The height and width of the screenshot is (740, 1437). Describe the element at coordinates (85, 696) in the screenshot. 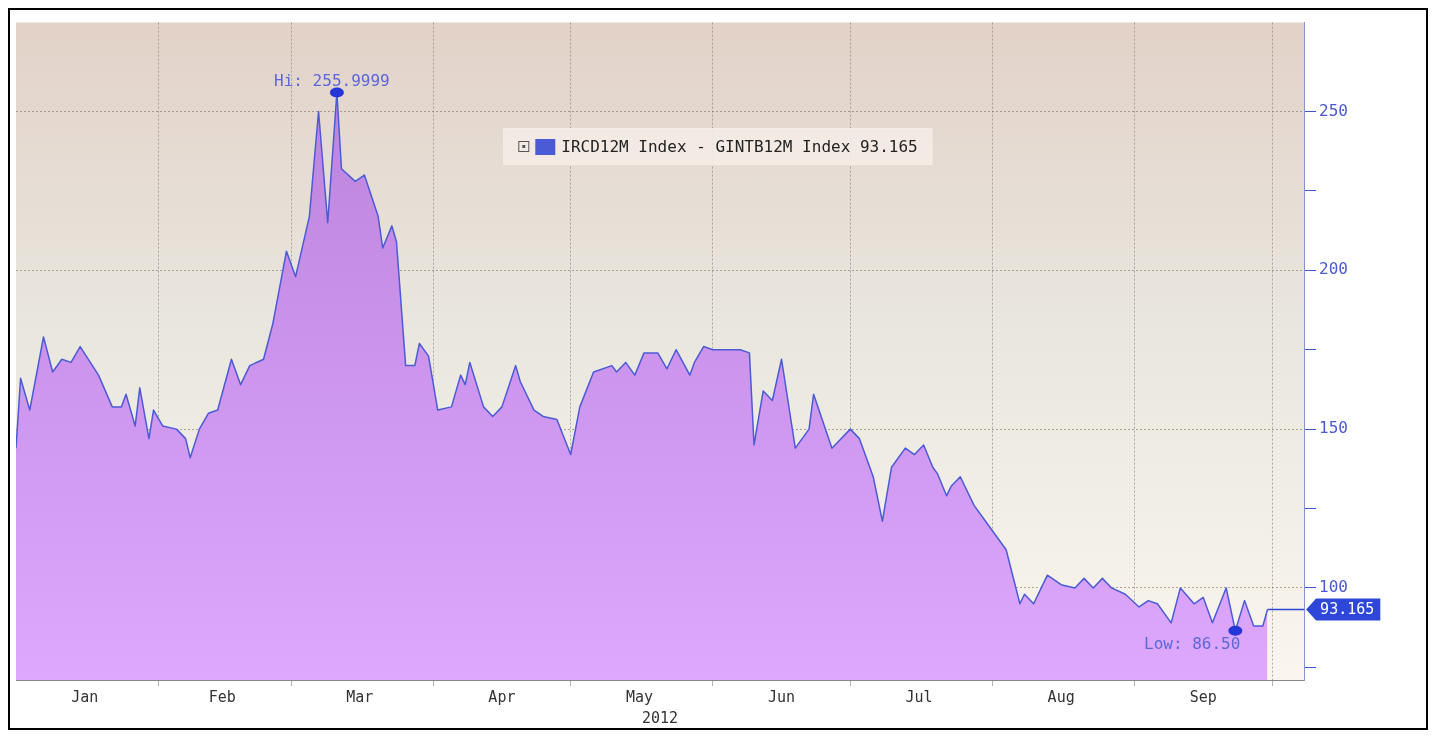

I see `x-tick-label: Jan` at that location.